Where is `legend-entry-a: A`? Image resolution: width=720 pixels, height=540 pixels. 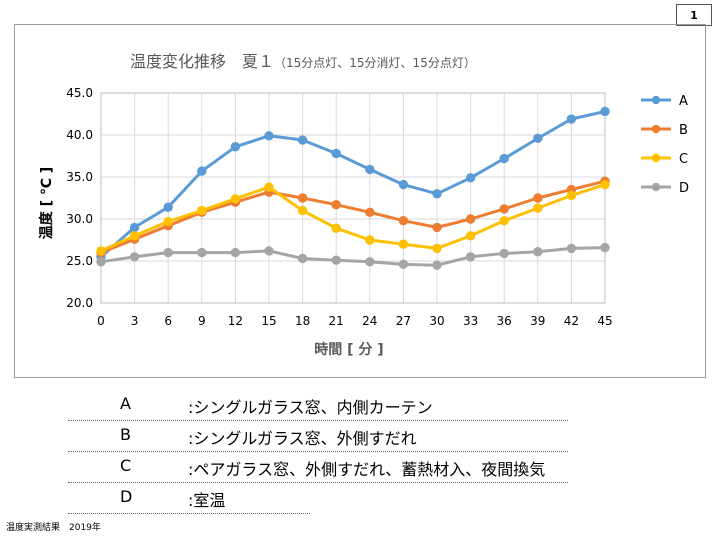
legend-entry-a: A is located at coordinates (664, 101).